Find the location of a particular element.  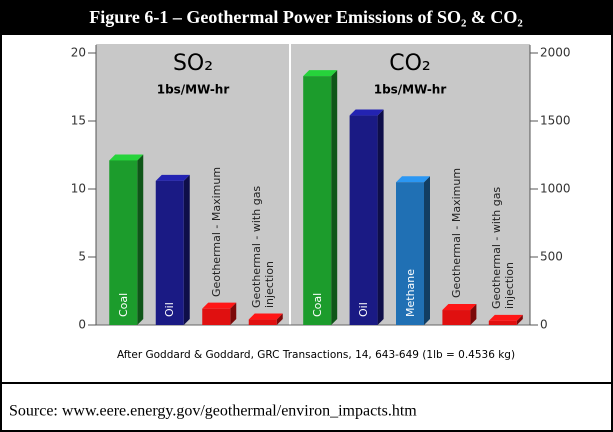

y-tick-label: 15 is located at coordinates (78, 121).